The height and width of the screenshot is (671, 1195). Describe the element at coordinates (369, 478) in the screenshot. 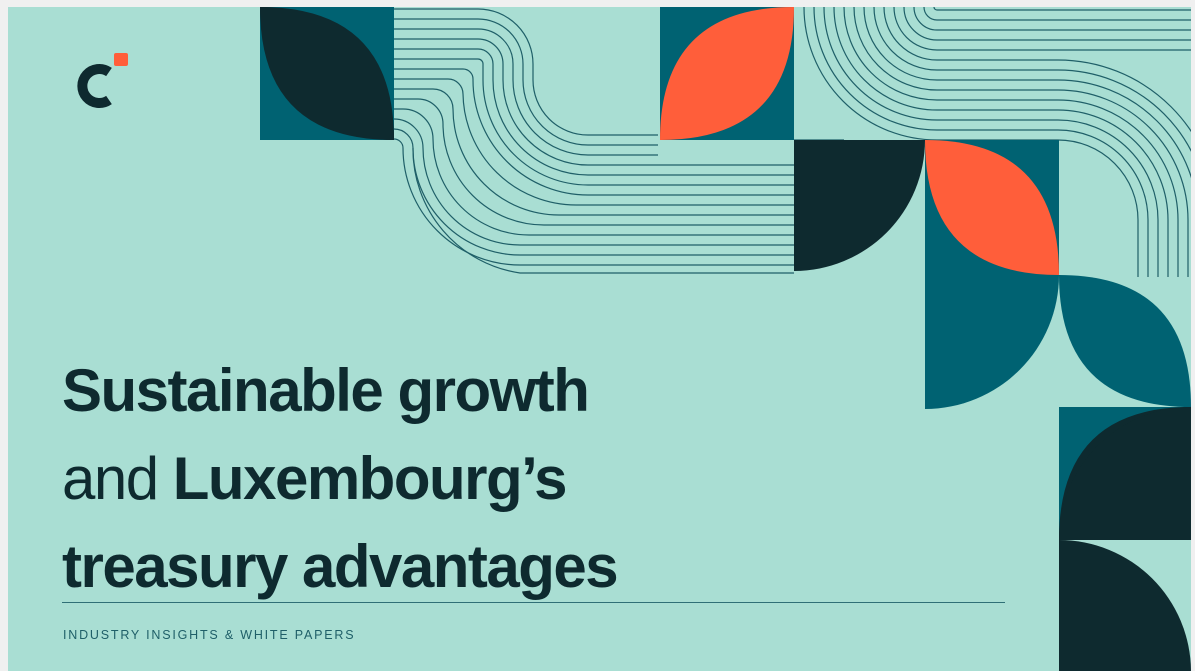

I see `title-line-2-bold: Luxembourg’s` at that location.